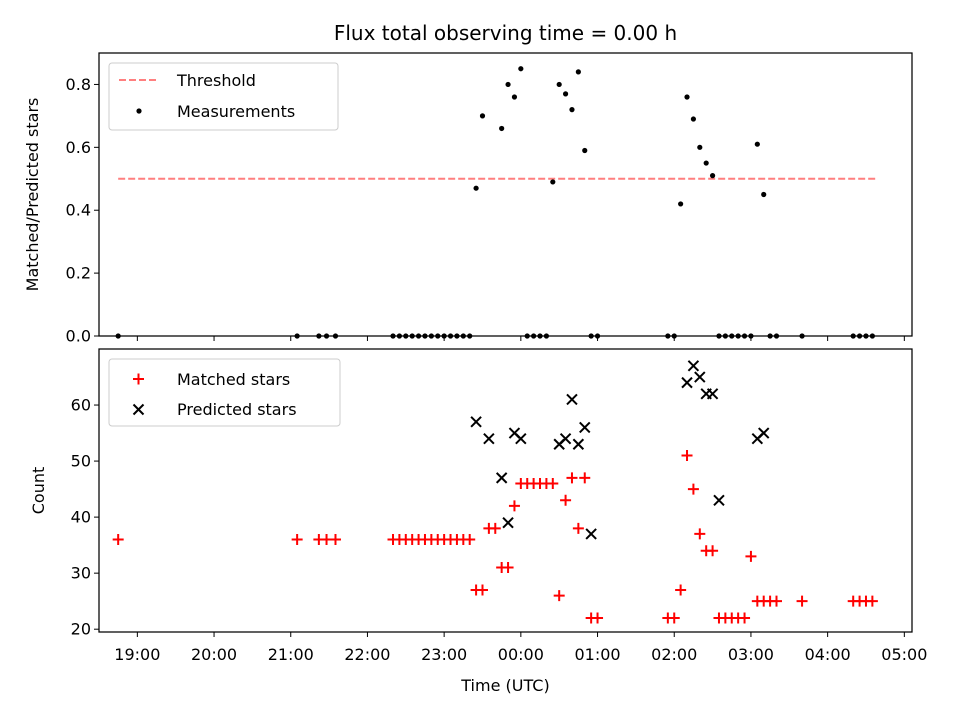 The image size is (960, 720). What do you see at coordinates (138, 409) in the screenshot?
I see `legend-predicted-swatch` at bounding box center [138, 409].